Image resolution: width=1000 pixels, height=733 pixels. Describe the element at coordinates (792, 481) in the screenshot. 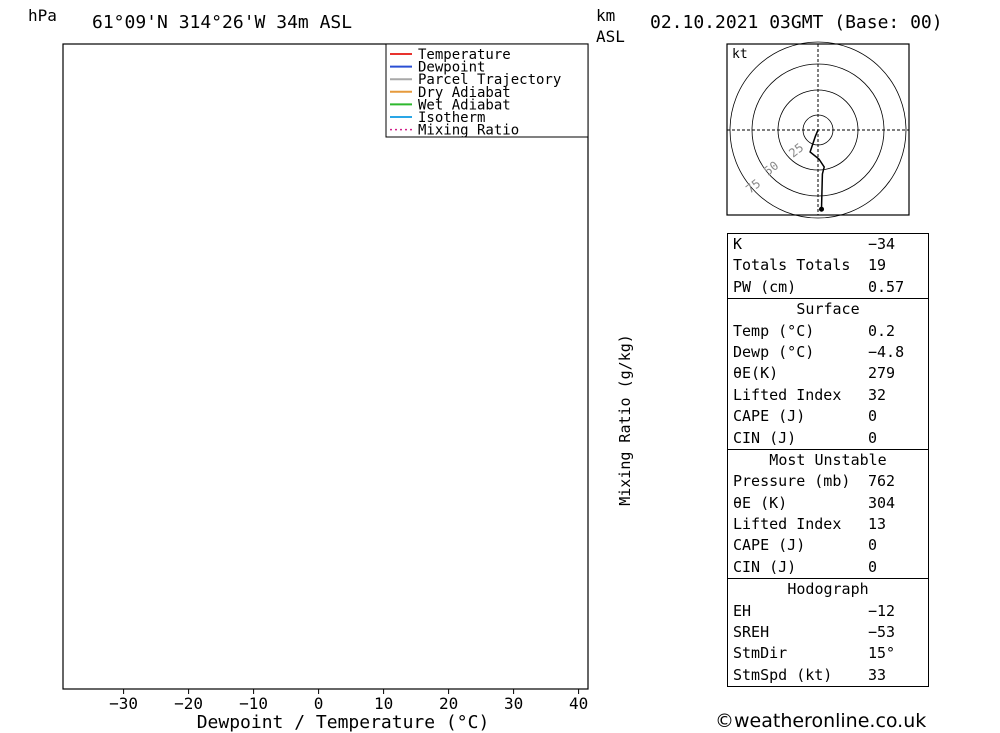

I see `index-label: Pressure (mb)` at that location.